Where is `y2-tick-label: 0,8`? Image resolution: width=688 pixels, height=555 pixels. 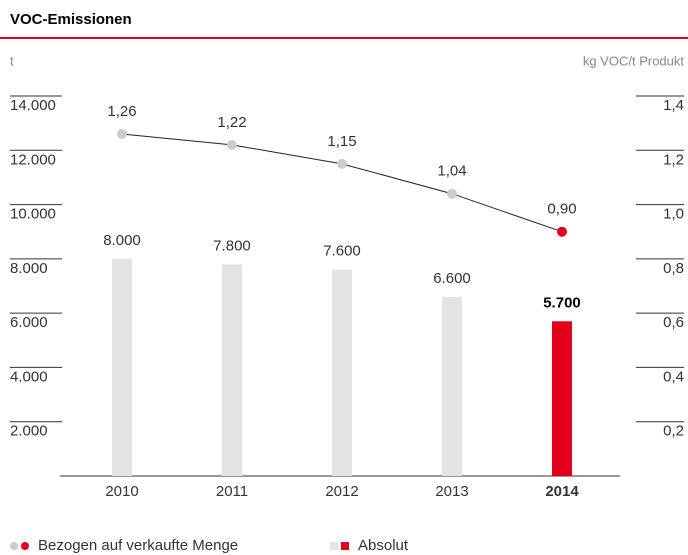 y2-tick-label: 0,8 is located at coordinates (673, 268).